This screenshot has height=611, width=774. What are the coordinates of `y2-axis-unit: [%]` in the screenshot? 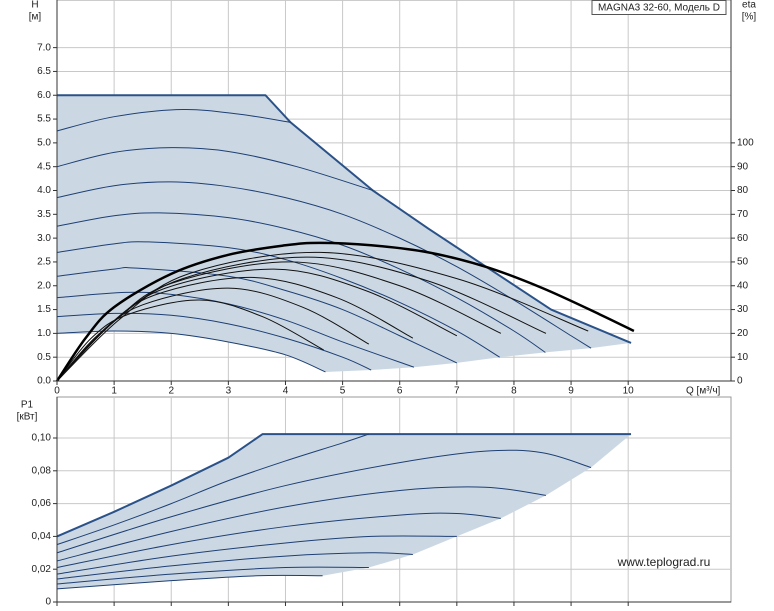 It's located at (749, 17).